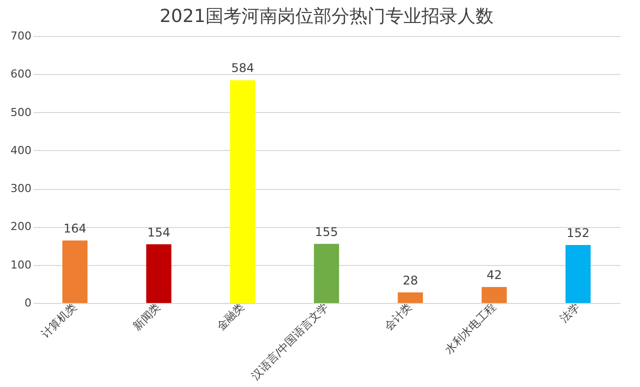 This screenshot has height=387, width=640. Describe the element at coordinates (28, 303) in the screenshot. I see `y-tick-label: 0` at that location.